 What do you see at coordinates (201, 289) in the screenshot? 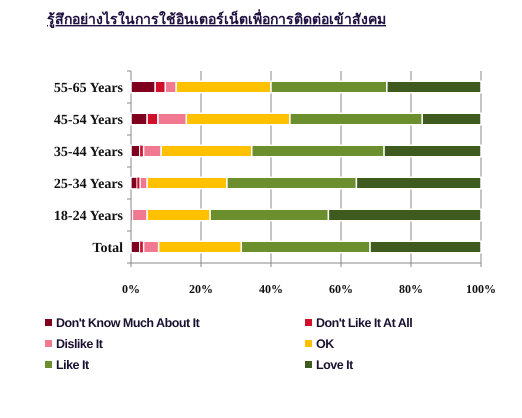
I see `x-tick-label: 20%` at bounding box center [201, 289].